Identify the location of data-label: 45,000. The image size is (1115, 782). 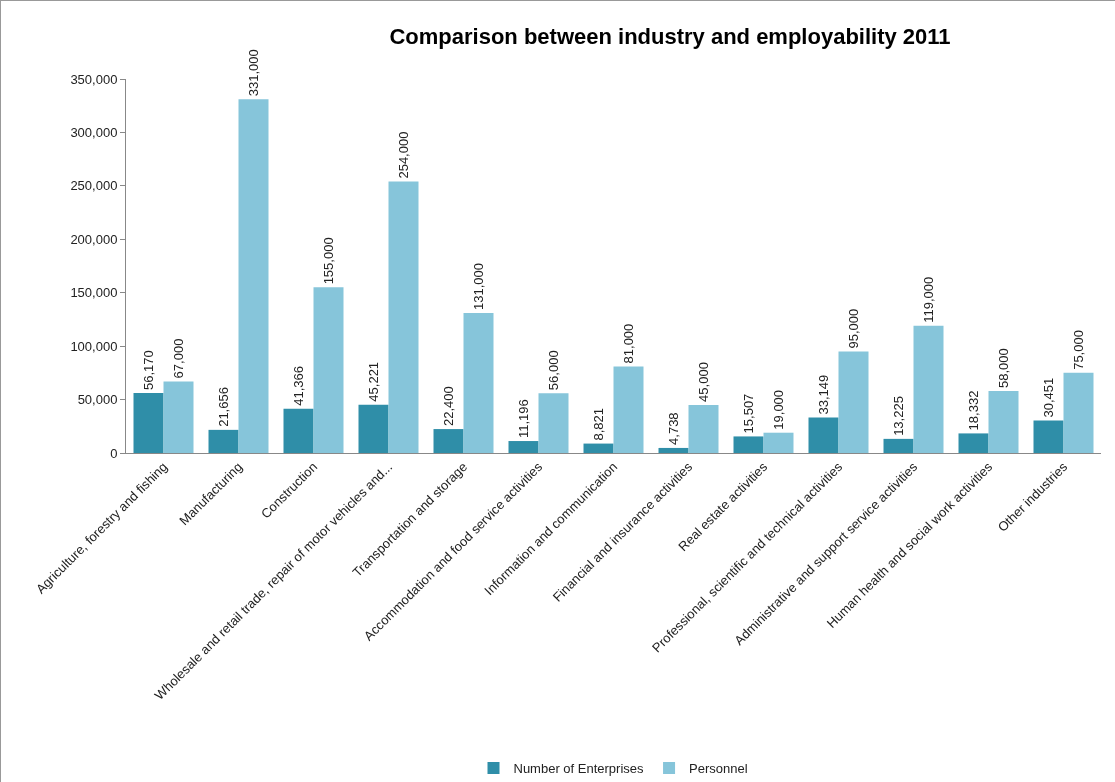
(703, 382).